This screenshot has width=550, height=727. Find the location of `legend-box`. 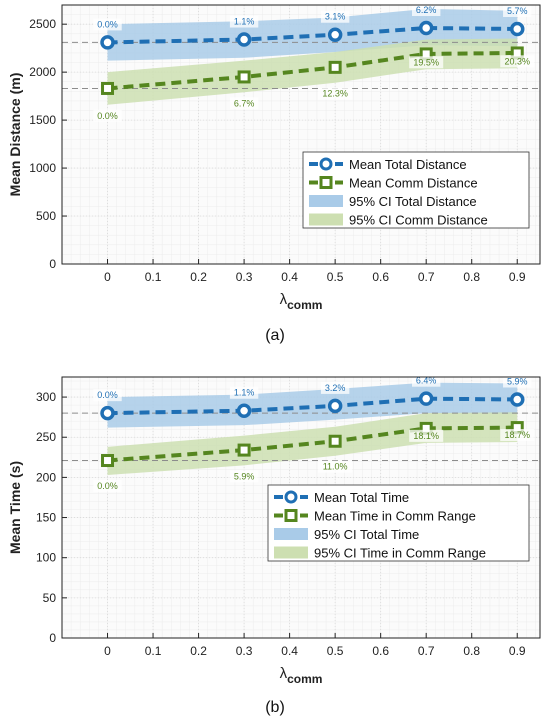

legend-box is located at coordinates (398, 523).